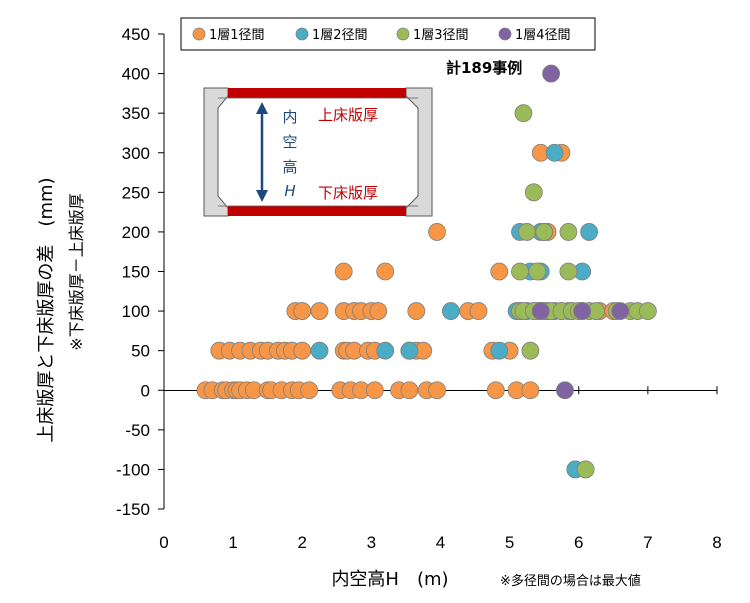 This screenshot has height=603, width=750. What do you see at coordinates (371, 542) in the screenshot?
I see `x-tick-label: 3` at bounding box center [371, 542].